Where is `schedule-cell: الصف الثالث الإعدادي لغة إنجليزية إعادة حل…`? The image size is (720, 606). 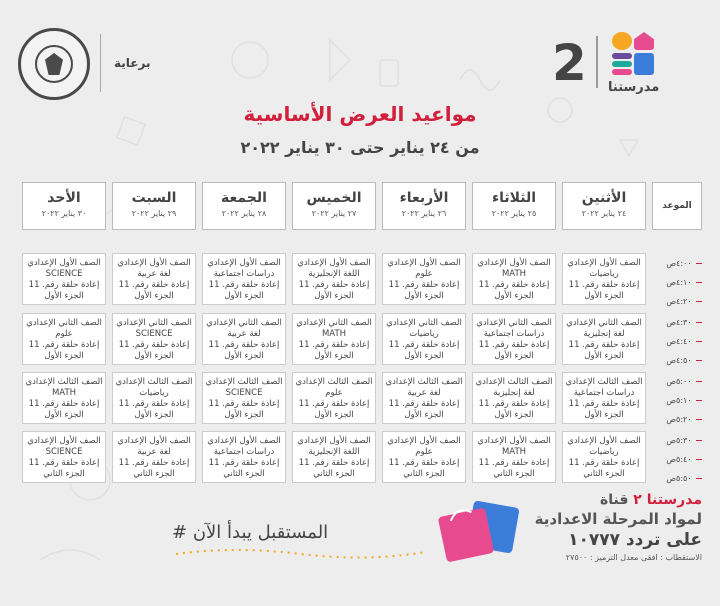
schedule-cell: الصف الثالث الإعدادي لغة إنجليزية إعادة حل… is located at coordinates (514, 398).